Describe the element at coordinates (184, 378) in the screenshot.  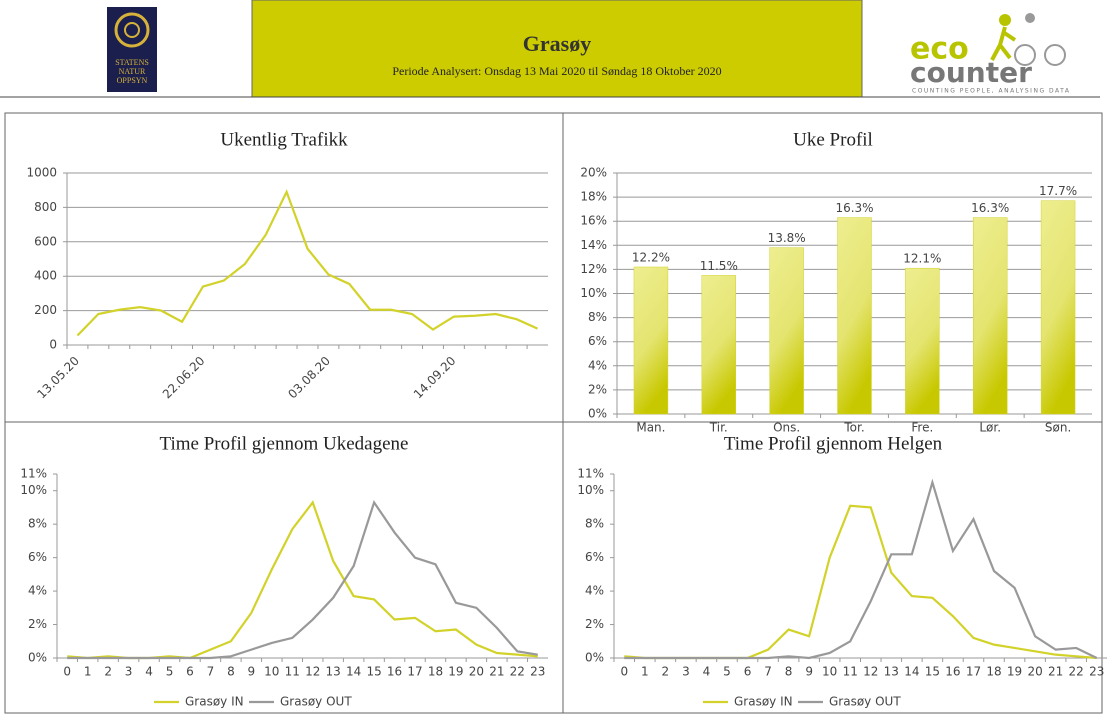
I see `x-tick-label: 22.06.20` at that location.